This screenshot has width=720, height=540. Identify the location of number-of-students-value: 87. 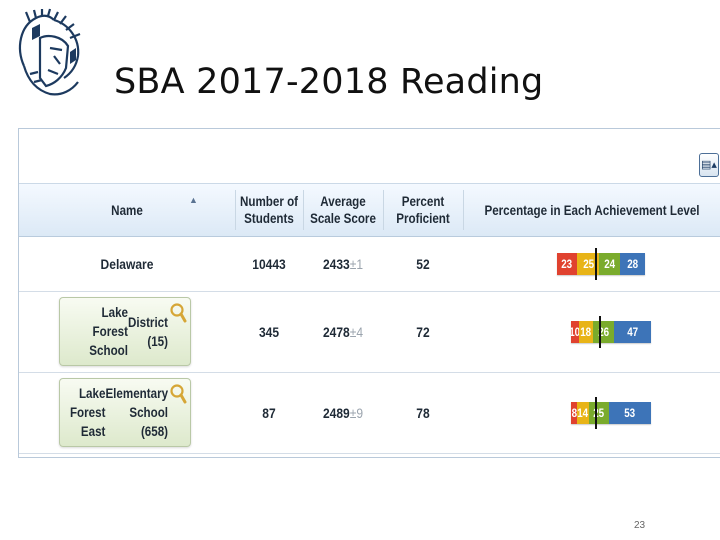
(269, 412).